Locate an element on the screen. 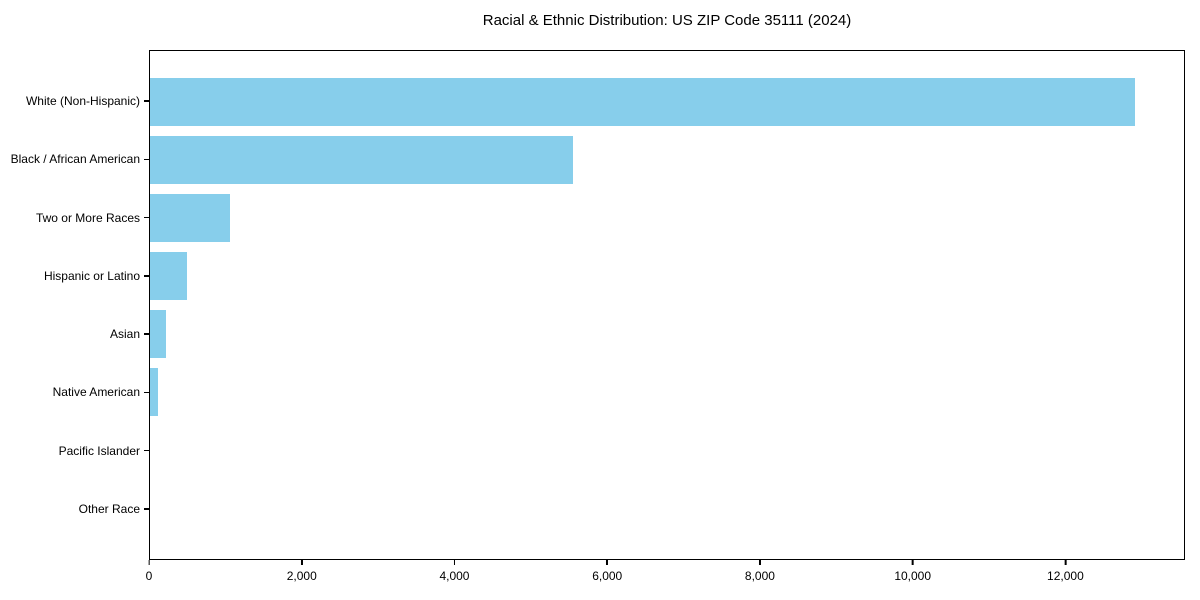 This screenshot has height=600, width=1200. y-axis-label-row: Asian is located at coordinates (74, 334).